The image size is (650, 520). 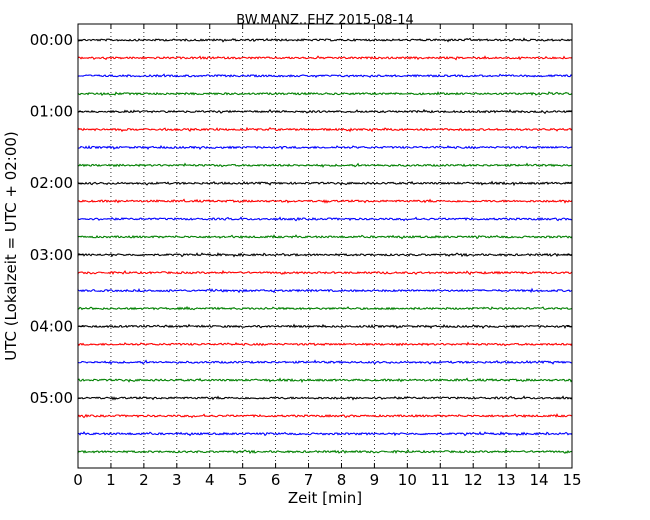 I want to click on x-tick-label-2: 2, so click(x=144, y=480).